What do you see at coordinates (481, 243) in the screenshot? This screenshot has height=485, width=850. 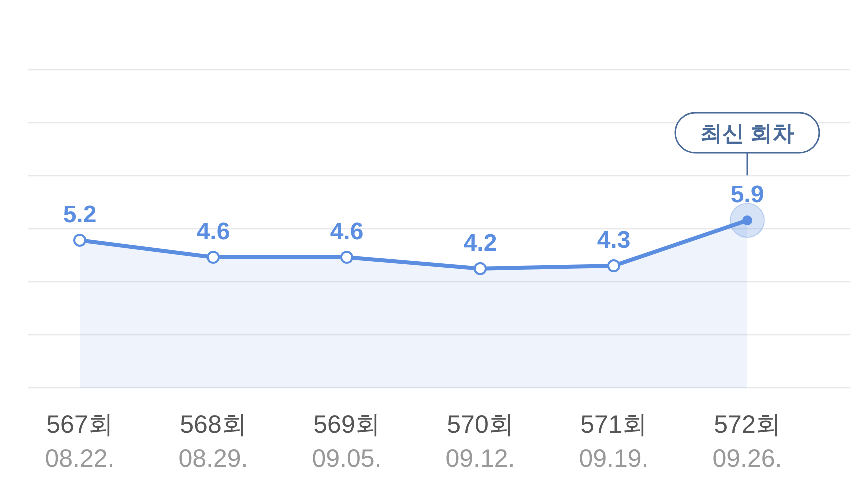 I see `data-label: 4.2` at bounding box center [481, 243].